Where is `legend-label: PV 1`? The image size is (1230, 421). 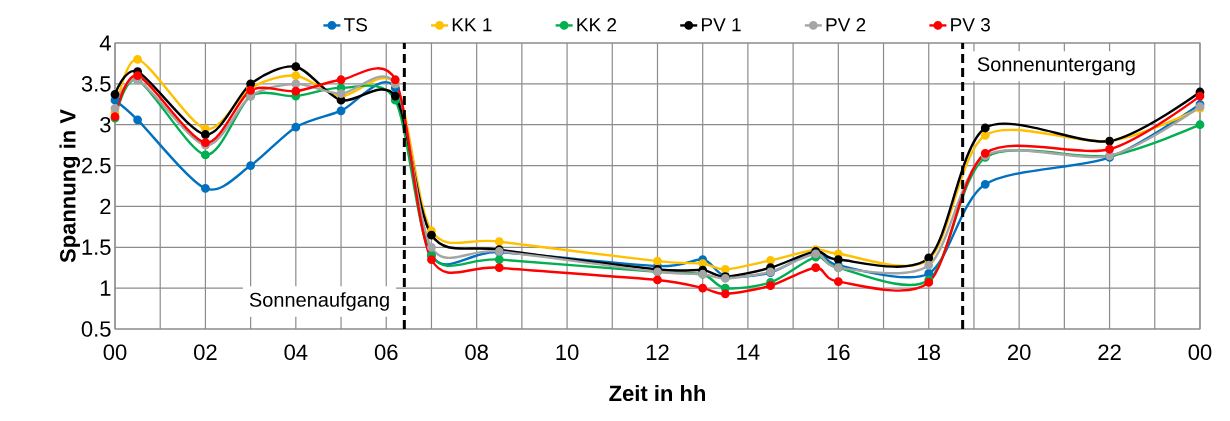 legend-label: PV 1 is located at coordinates (721, 25).